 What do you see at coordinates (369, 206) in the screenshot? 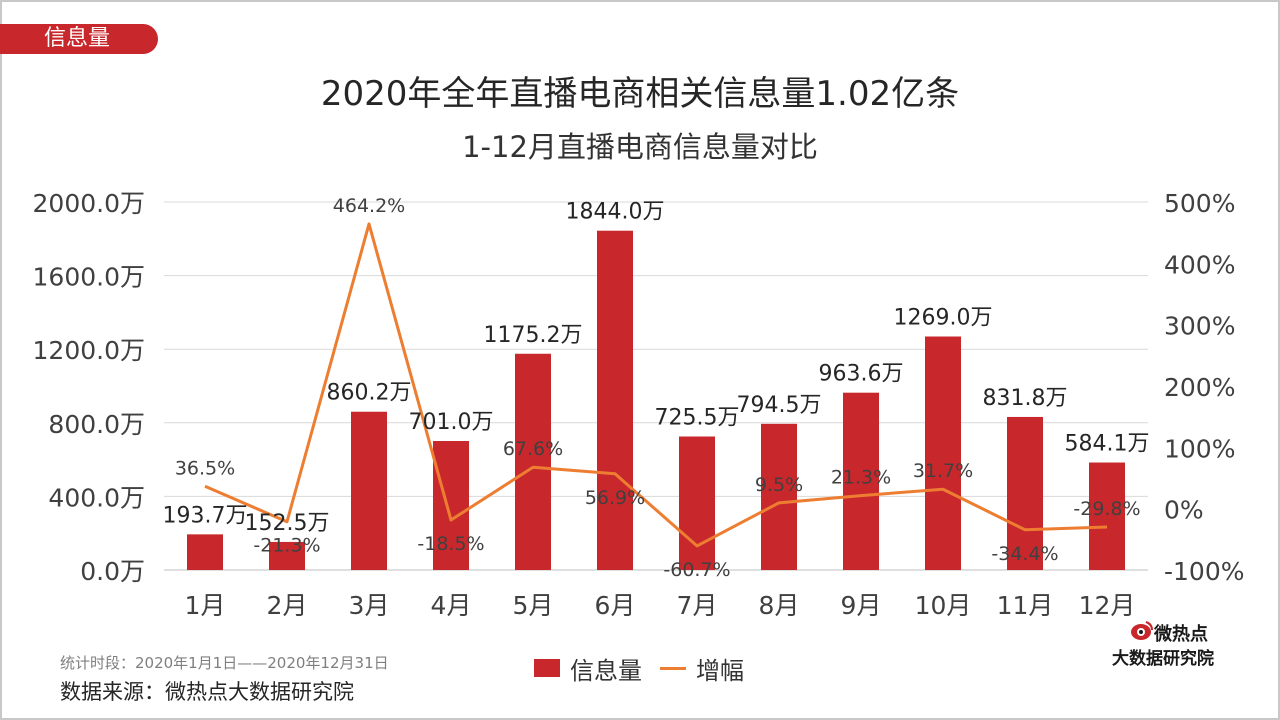
I see `growth-value-label: 464.2%` at bounding box center [369, 206].